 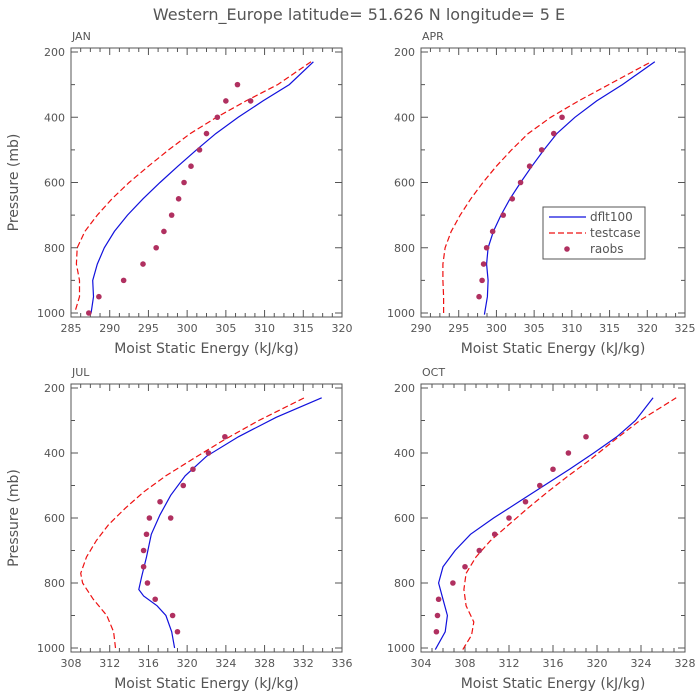 I want to click on legend-dflt-label: dflt100, so click(x=611, y=217).